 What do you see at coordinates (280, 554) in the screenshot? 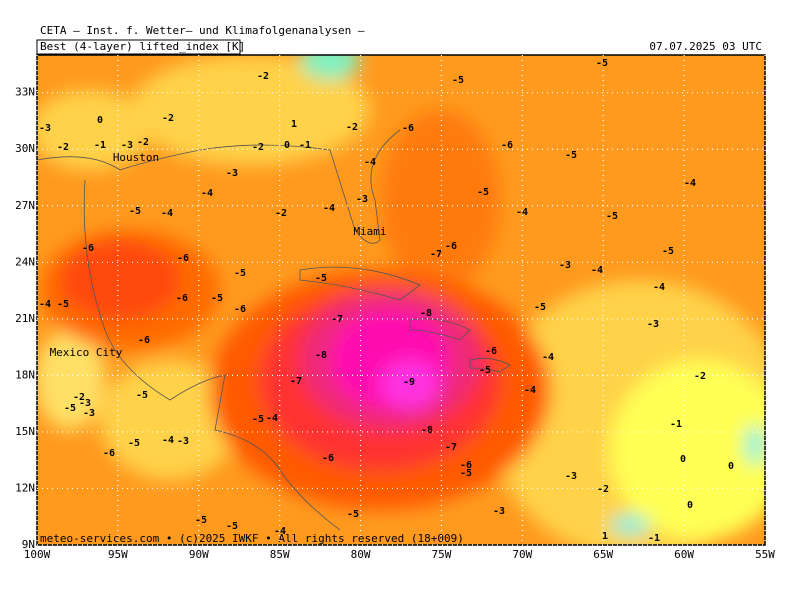
I see `lon-tick-label: 85W` at bounding box center [280, 554].